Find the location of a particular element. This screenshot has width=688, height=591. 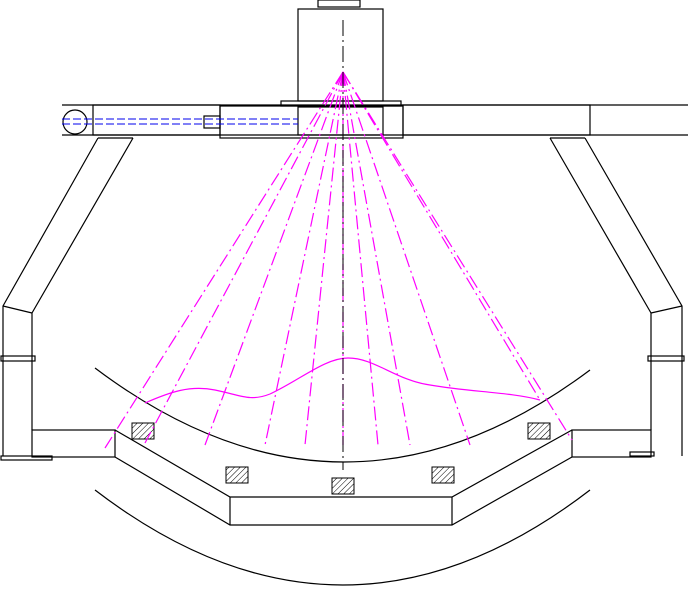

crossbeam is located at coordinates (375, 121).